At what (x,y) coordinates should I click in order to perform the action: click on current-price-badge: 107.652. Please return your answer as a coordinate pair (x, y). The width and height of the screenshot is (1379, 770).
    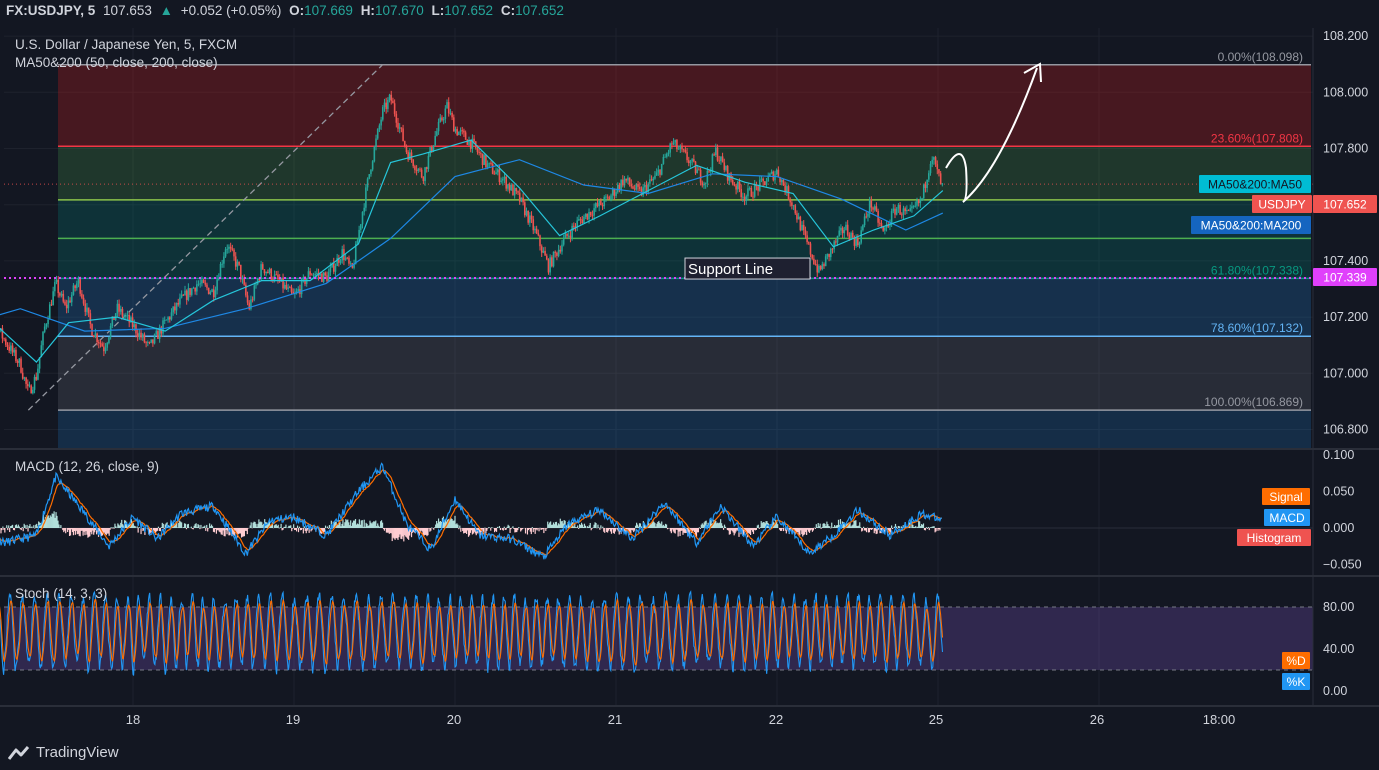
    Looking at the image, I should click on (1345, 204).